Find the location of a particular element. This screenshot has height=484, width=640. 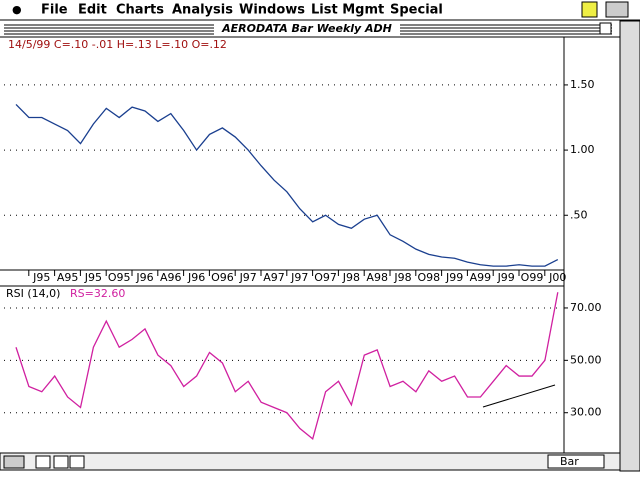

x-tick-label: O99 is located at coordinates (532, 277).